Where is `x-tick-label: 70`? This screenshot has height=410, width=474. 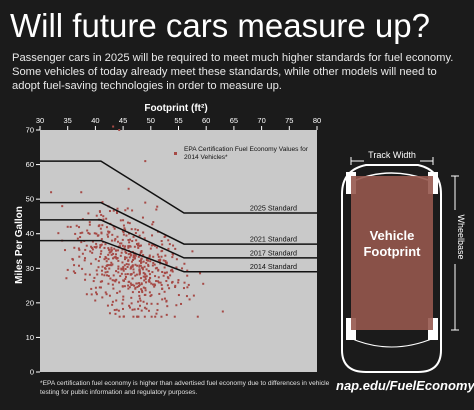
x-tick-label: 70 is located at coordinates (261, 120).